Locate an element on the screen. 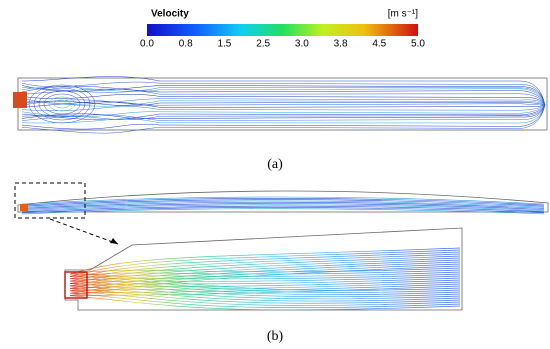 The height and width of the screenshot is (349, 550). colorbar-tick-label: 1.5 is located at coordinates (224, 44).